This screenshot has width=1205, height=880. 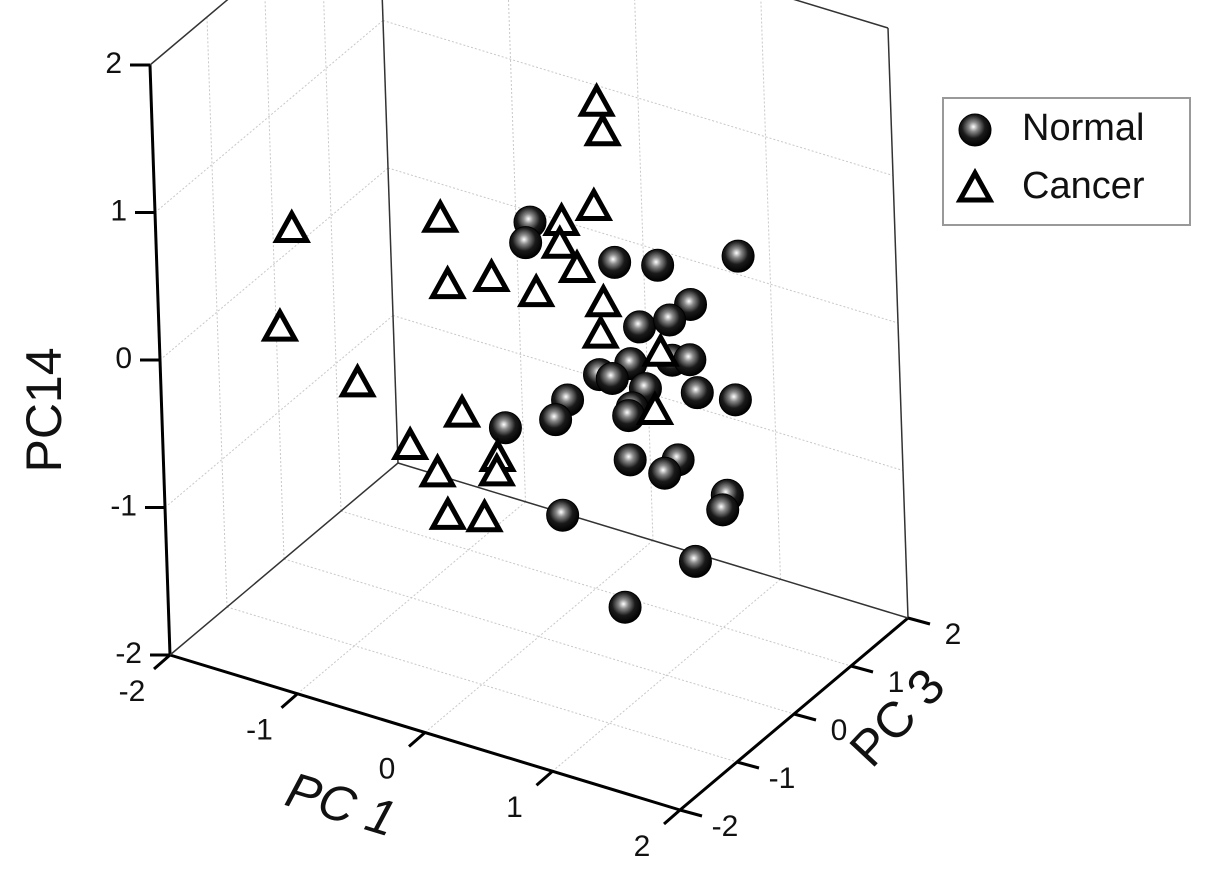 I want to click on x-tick-label: 1, so click(x=514, y=807).